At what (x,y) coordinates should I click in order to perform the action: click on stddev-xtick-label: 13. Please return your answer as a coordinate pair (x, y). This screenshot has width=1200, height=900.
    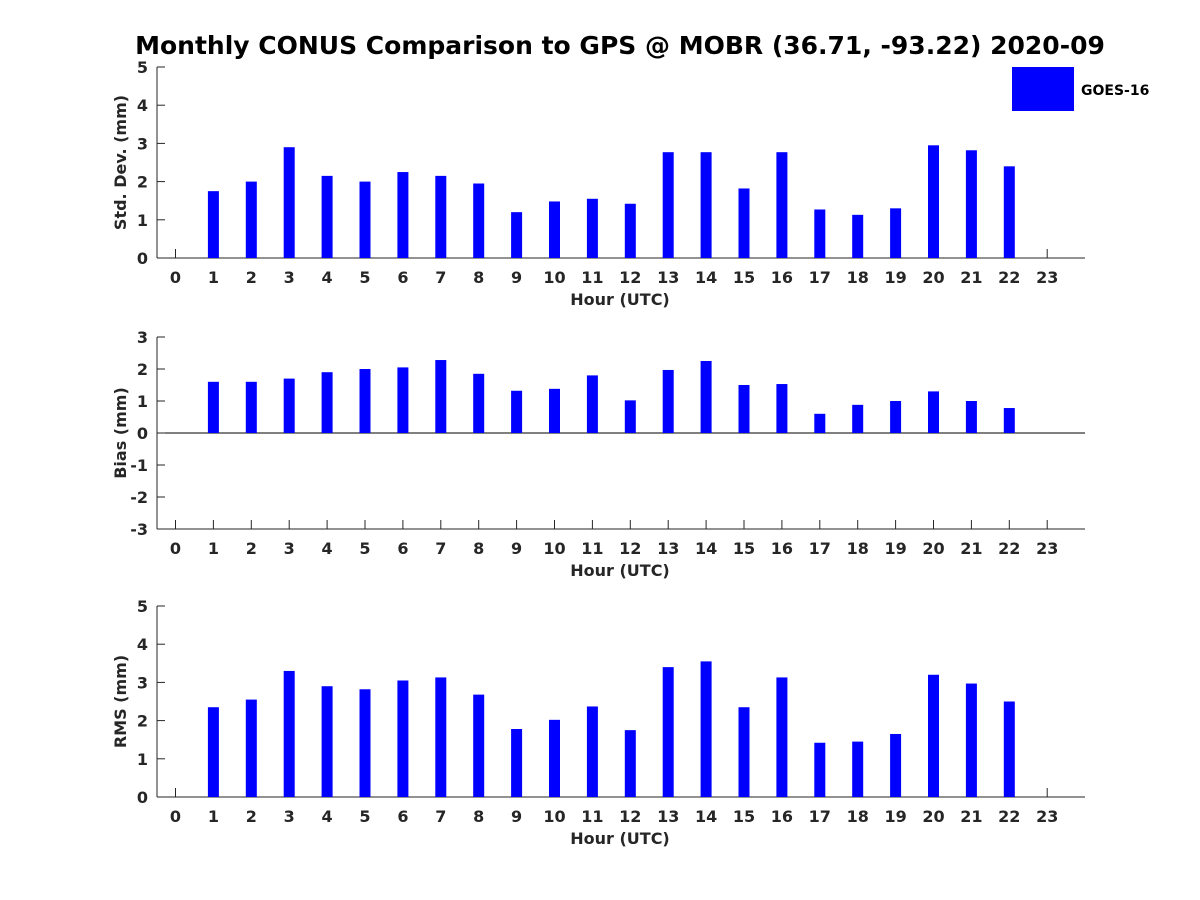
    Looking at the image, I should click on (668, 277).